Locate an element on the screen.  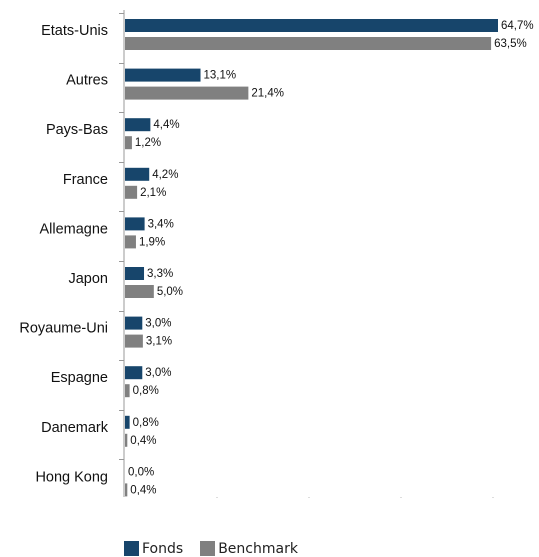
legend: Fonds Benchmark is located at coordinates (219, 548).